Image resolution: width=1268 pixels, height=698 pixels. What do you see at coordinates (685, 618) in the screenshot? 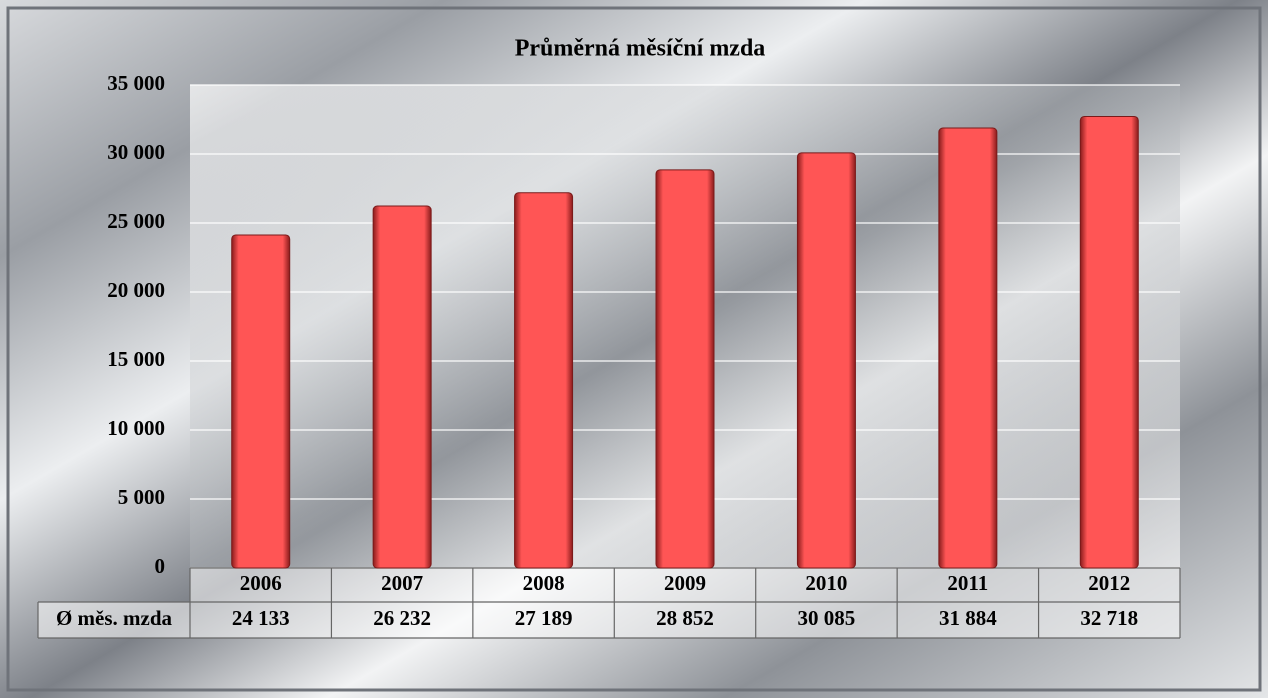
I see `table-value: 28 852` at bounding box center [685, 618].